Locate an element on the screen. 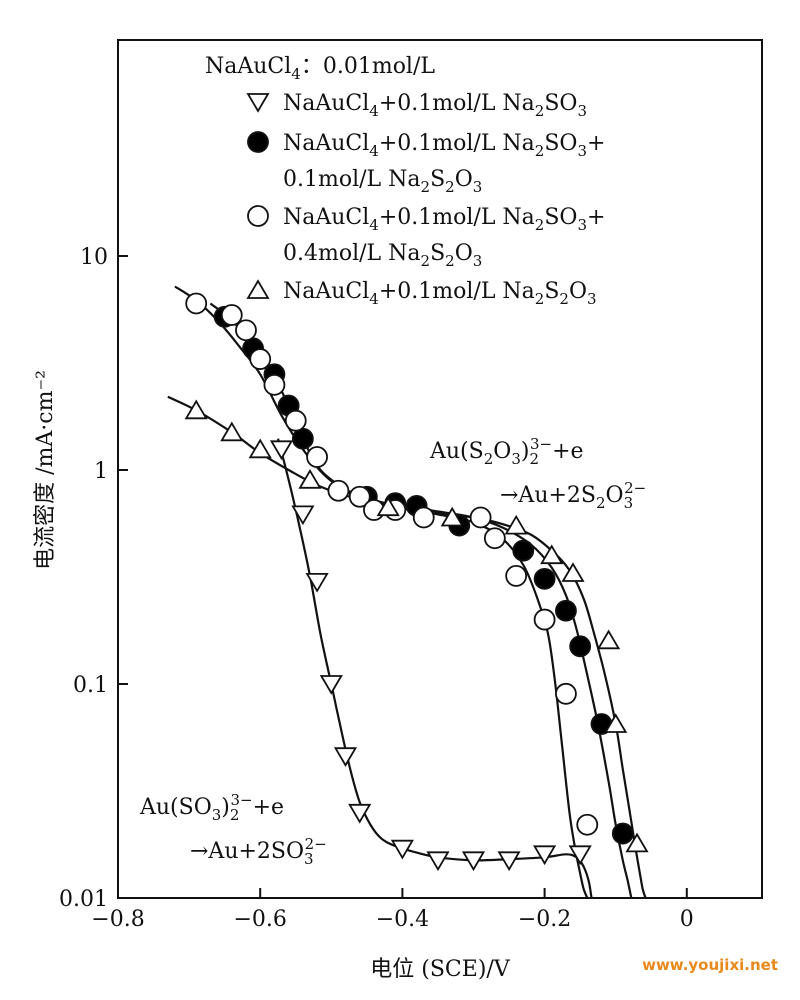 The width and height of the screenshot is (800, 1000). annotation-thiosulfate: Au(S2O3)23−+e is located at coordinates (506, 451).